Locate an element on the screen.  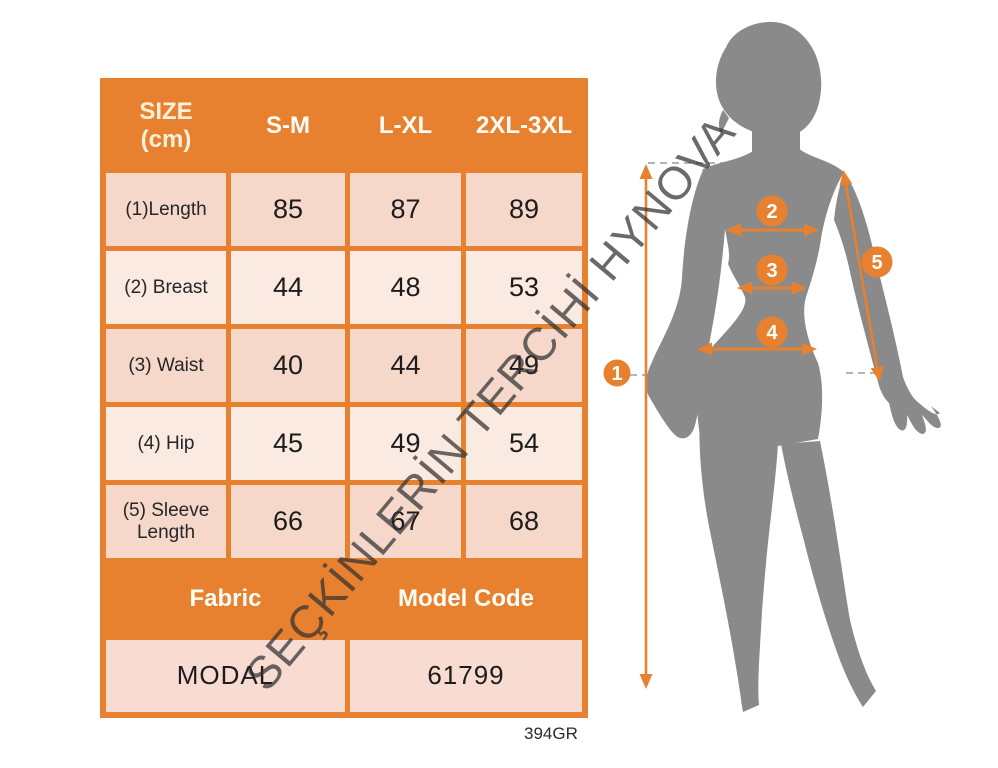
model-code-value: 61799 is located at coordinates (466, 676).